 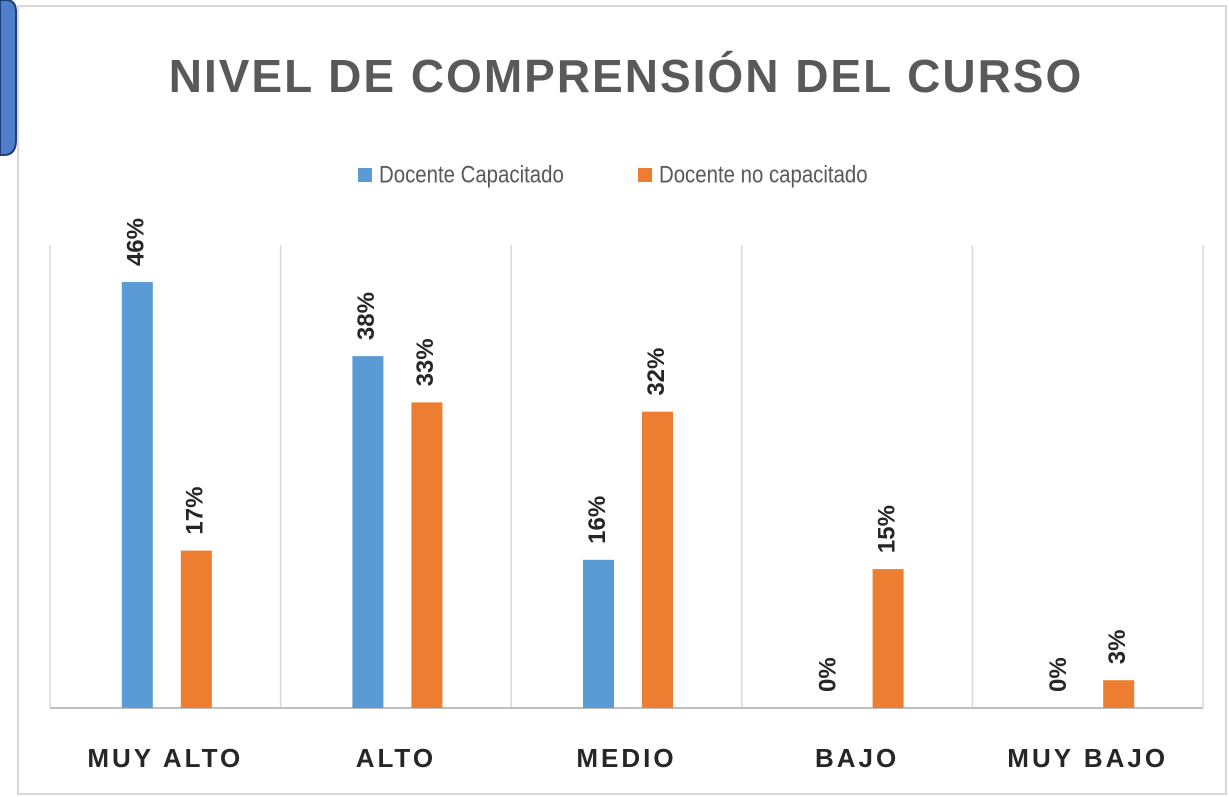 What do you see at coordinates (195, 511) in the screenshot?
I see `data-label: 17%` at bounding box center [195, 511].